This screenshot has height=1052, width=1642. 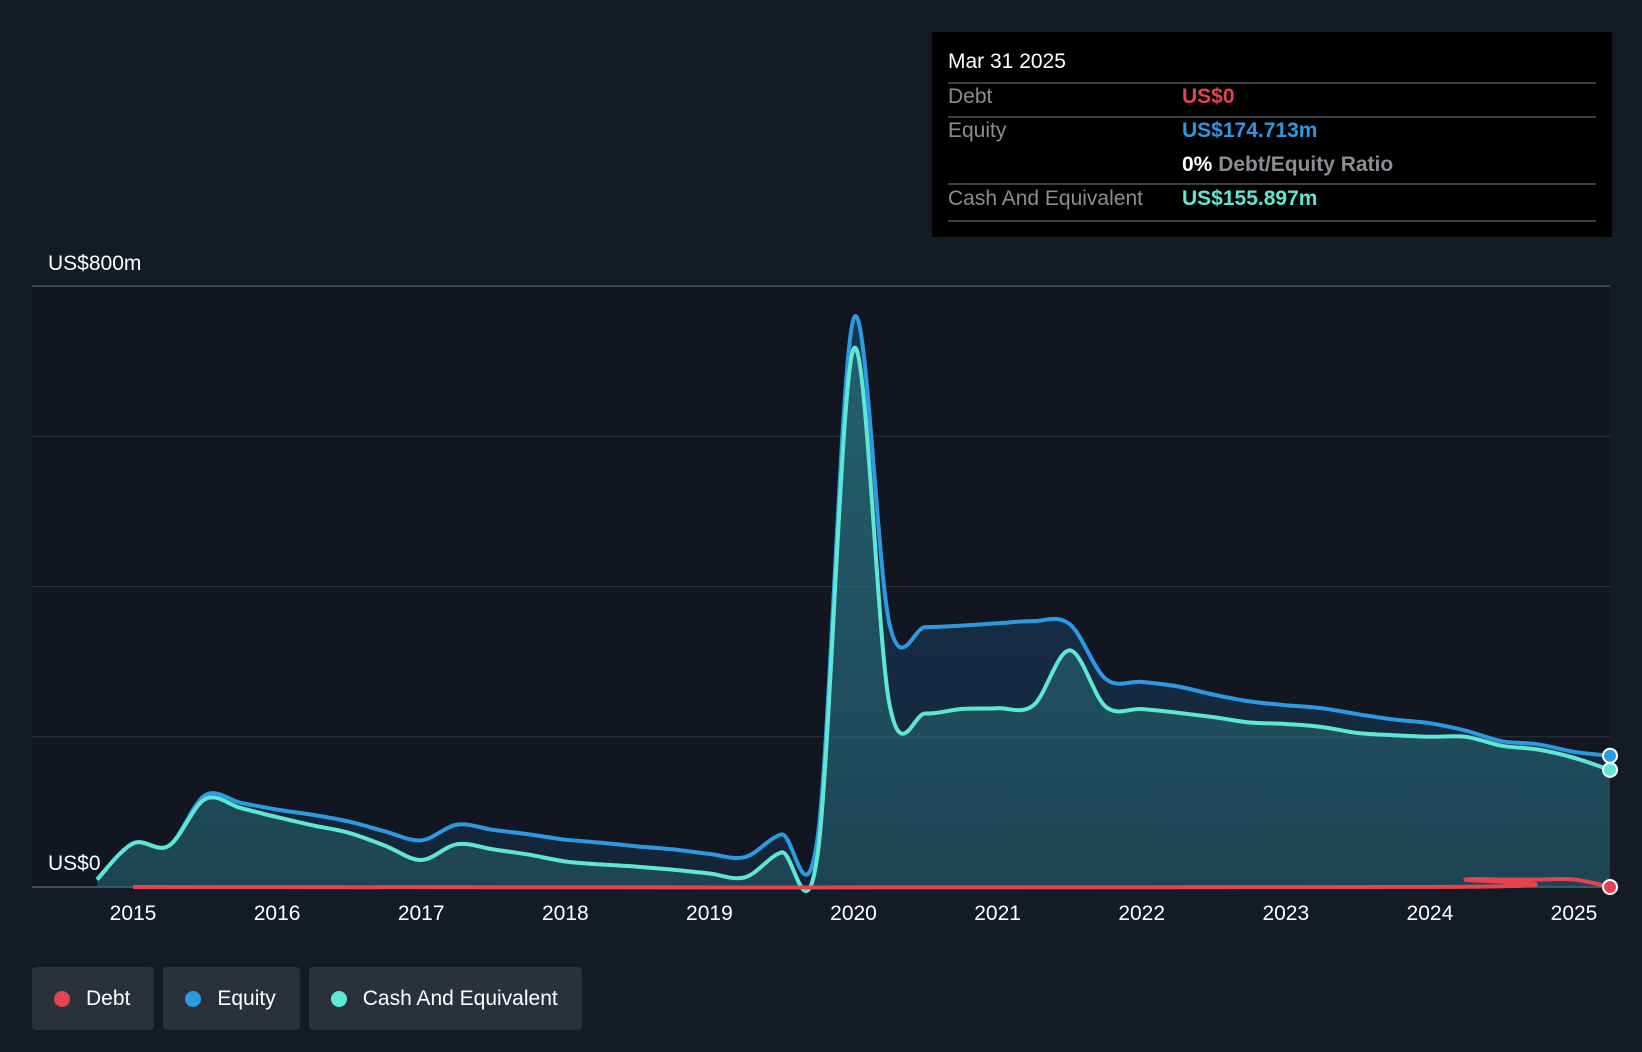 I want to click on tooltip-ratio-value: 0%, so click(x=1197, y=164).